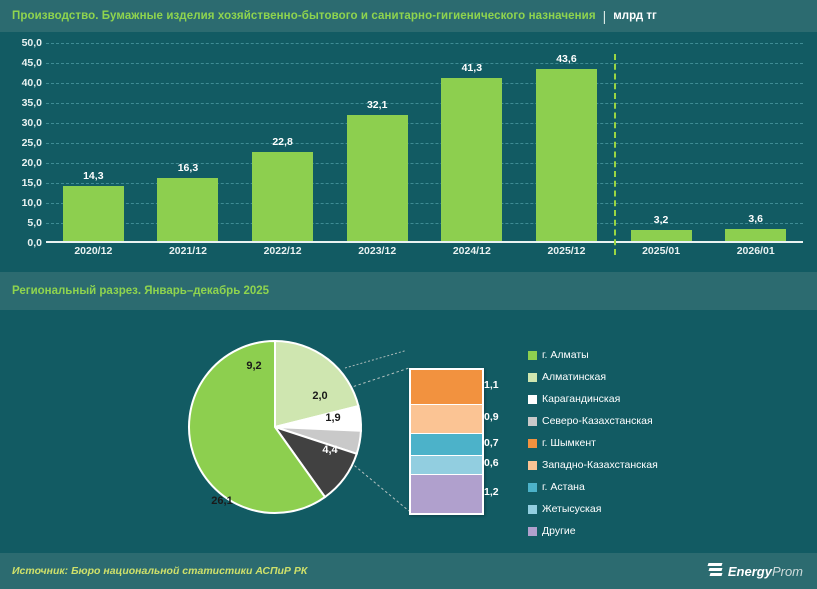  Describe the element at coordinates (491, 463) in the screenshot. I see `detail-bar-value-label: 0,6` at that location.